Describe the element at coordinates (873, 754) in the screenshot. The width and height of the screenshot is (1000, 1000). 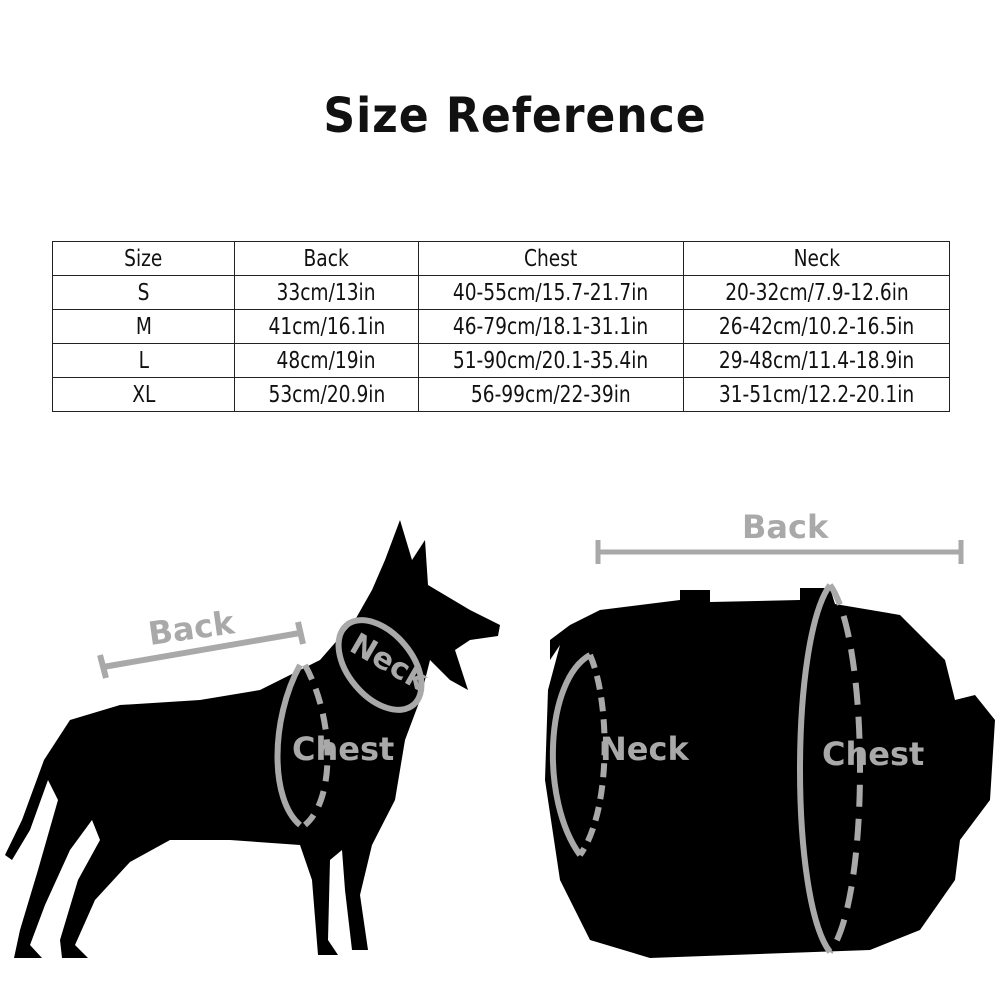
I see `harness-chest-label: Chest` at that location.